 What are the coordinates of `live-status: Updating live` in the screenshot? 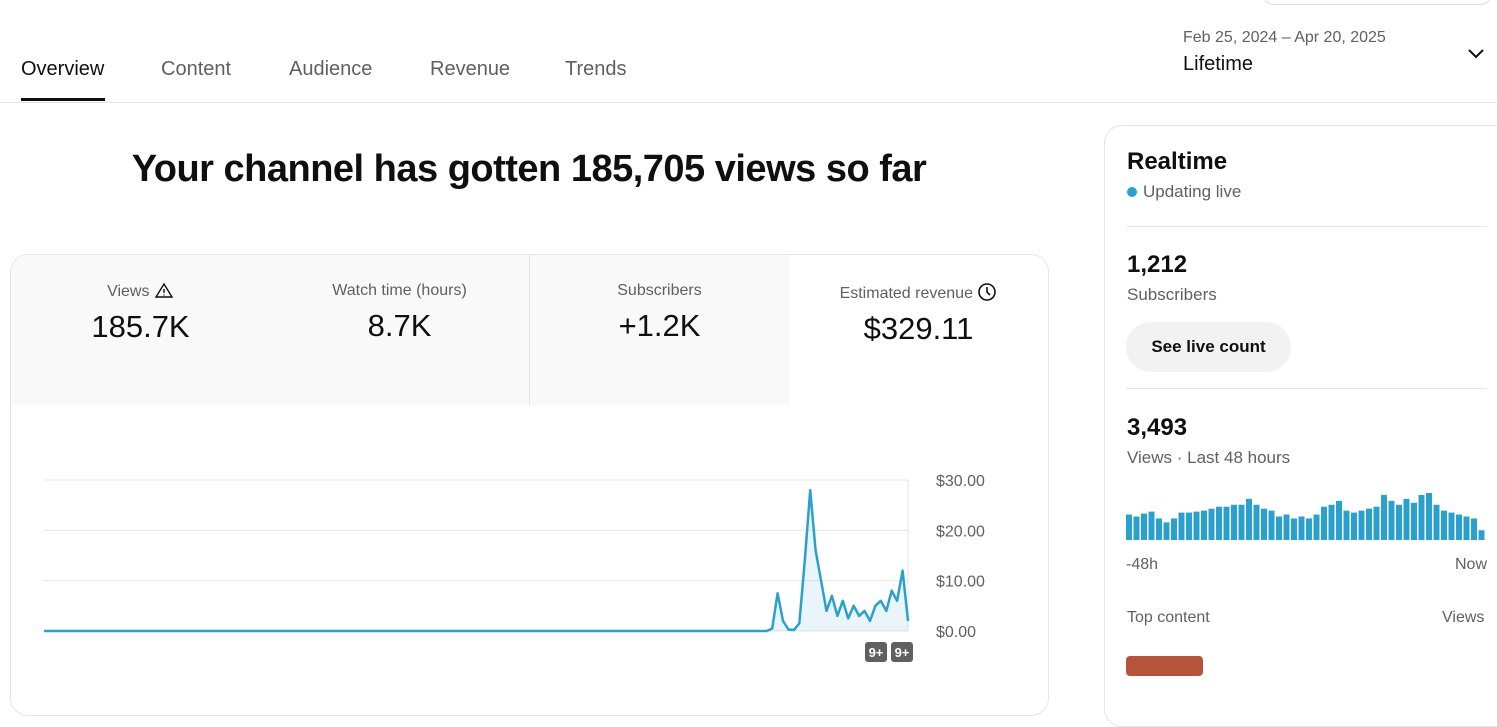 It's located at (1192, 191).